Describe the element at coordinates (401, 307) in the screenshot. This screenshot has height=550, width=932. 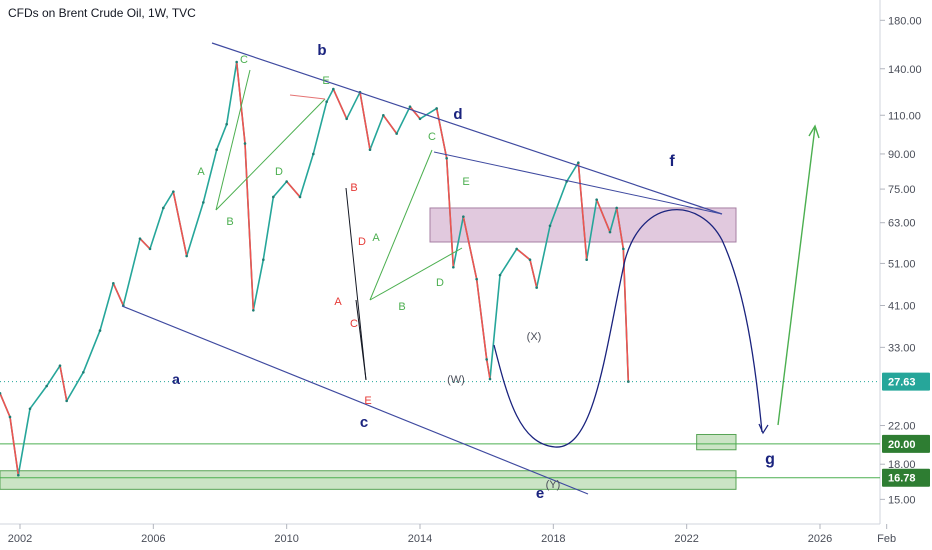
I see `subwave-label: B` at that location.